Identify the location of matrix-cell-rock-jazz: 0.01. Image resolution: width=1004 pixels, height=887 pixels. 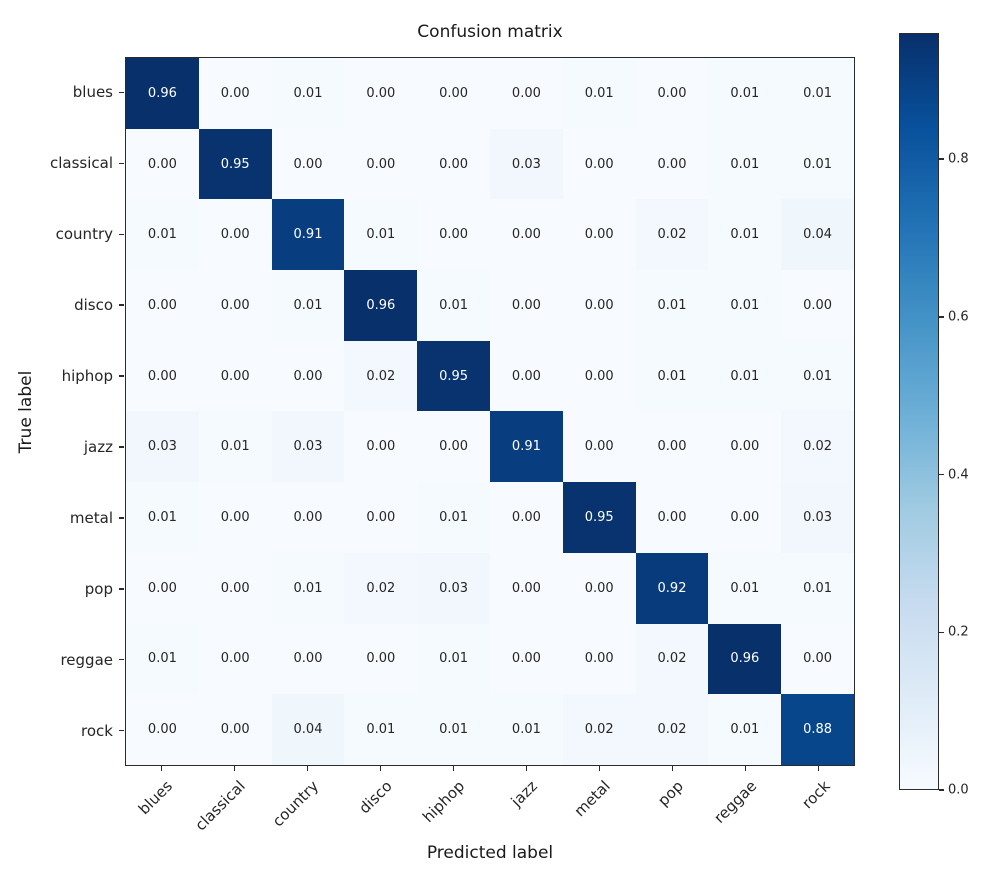
(526, 729).